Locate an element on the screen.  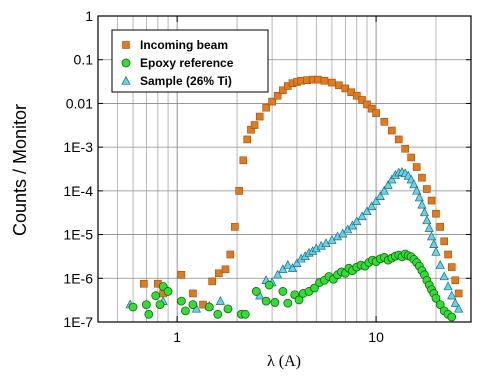
y-tick-label: 0.1 is located at coordinates (84, 60).